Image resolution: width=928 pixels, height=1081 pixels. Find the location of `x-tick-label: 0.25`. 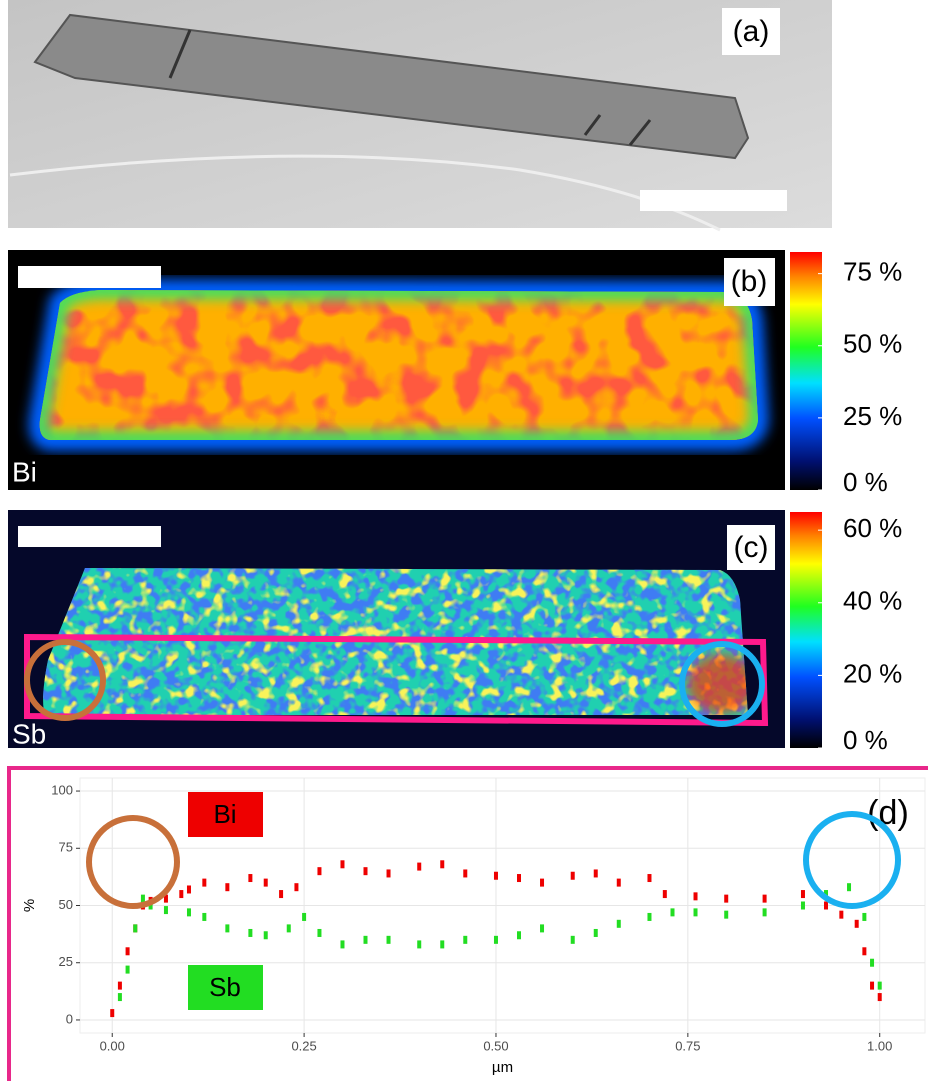

x-tick-label: 0.25 is located at coordinates (303, 1045).